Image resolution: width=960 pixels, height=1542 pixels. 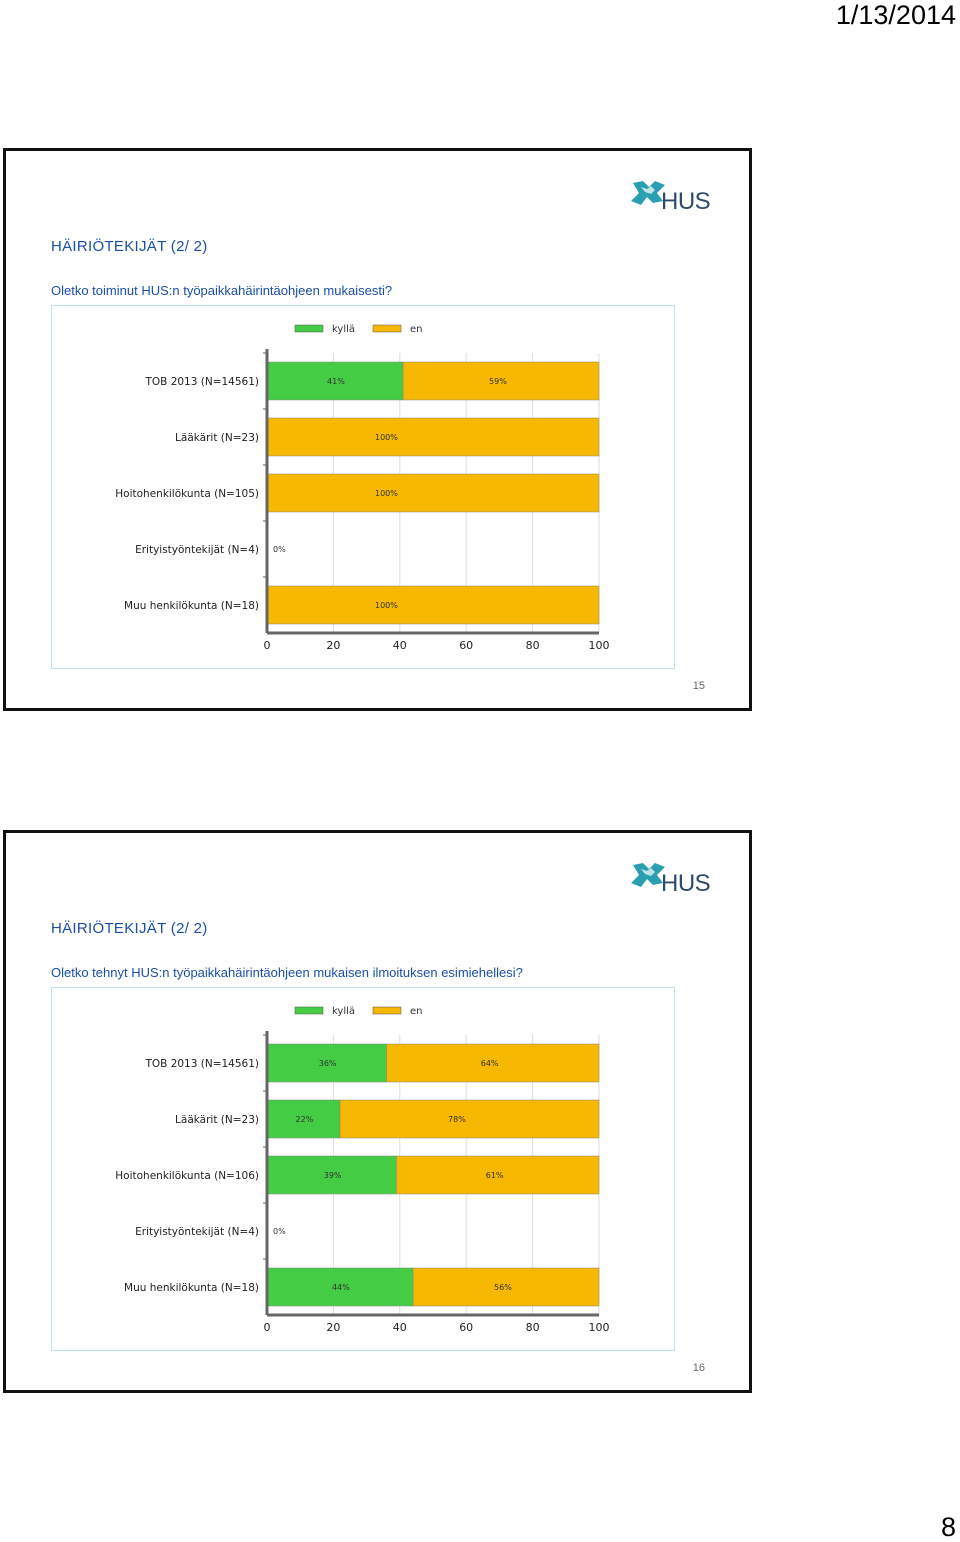 What do you see at coordinates (698, 1368) in the screenshot?
I see `slide-number: 16` at bounding box center [698, 1368].